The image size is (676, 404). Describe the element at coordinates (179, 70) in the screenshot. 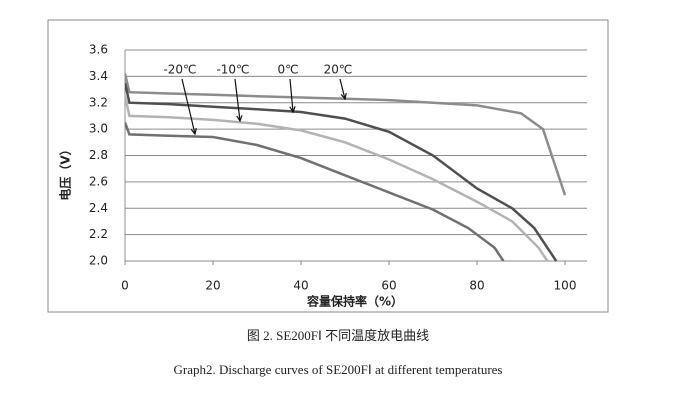

I see `series-label: -20℃` at that location.